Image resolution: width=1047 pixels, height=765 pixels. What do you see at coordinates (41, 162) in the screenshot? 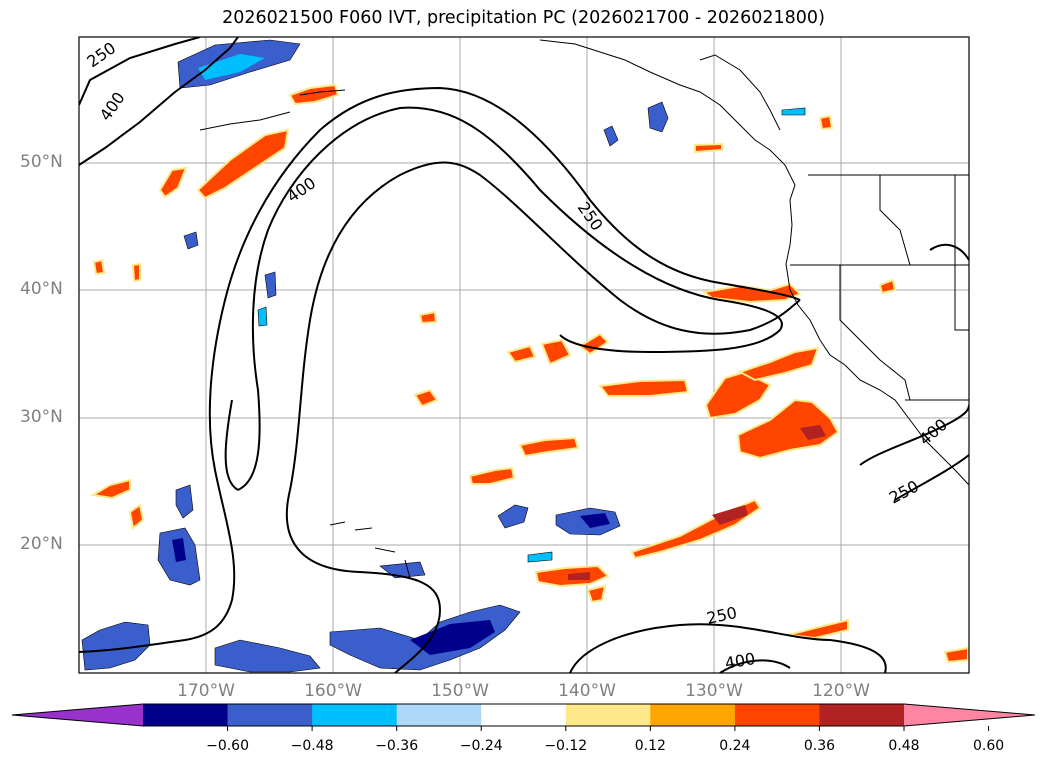
I see `lat-label-50n: 50°N` at bounding box center [41, 162].